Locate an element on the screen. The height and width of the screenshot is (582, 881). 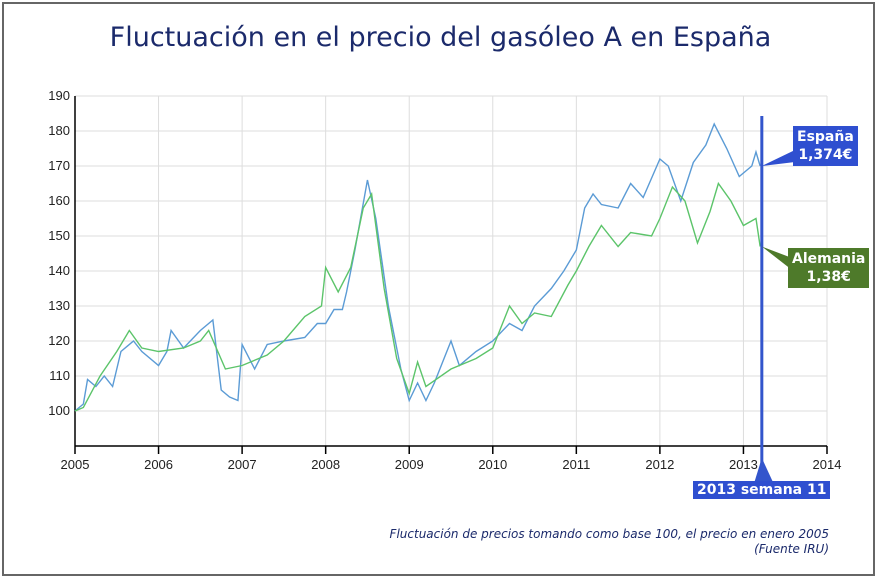
alemania-callout: Alemania 1,38€ is located at coordinates (829, 268).